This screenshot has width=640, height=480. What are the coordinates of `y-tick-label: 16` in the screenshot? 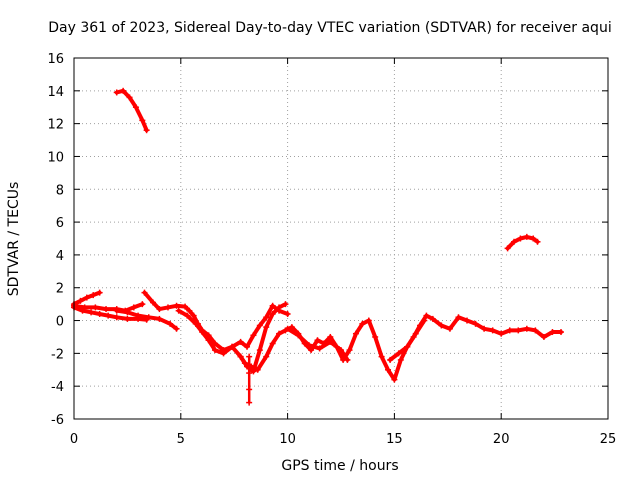 It's located at (55, 59).